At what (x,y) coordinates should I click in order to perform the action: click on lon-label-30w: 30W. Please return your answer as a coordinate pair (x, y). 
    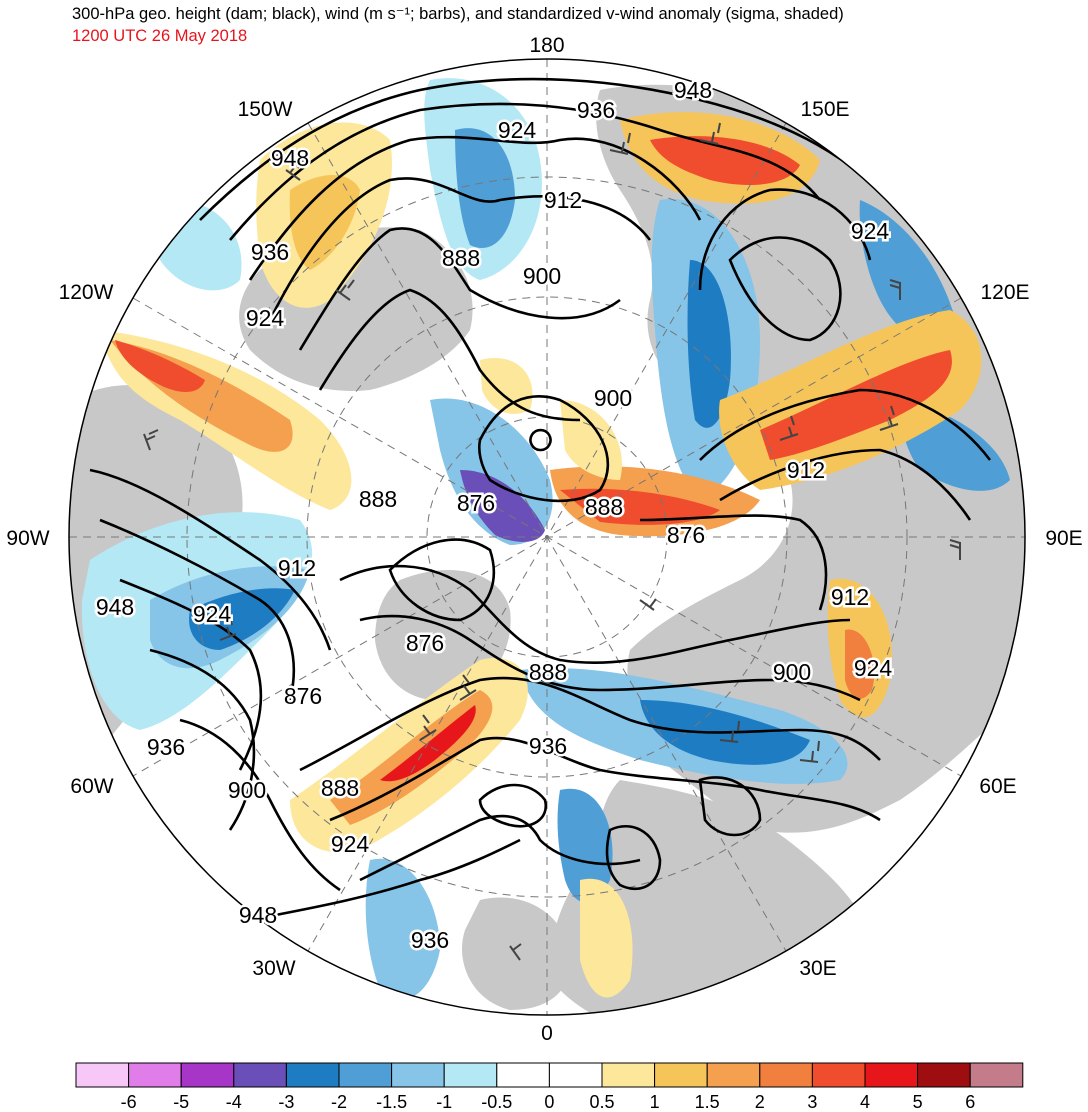
    Looking at the image, I should click on (273, 968).